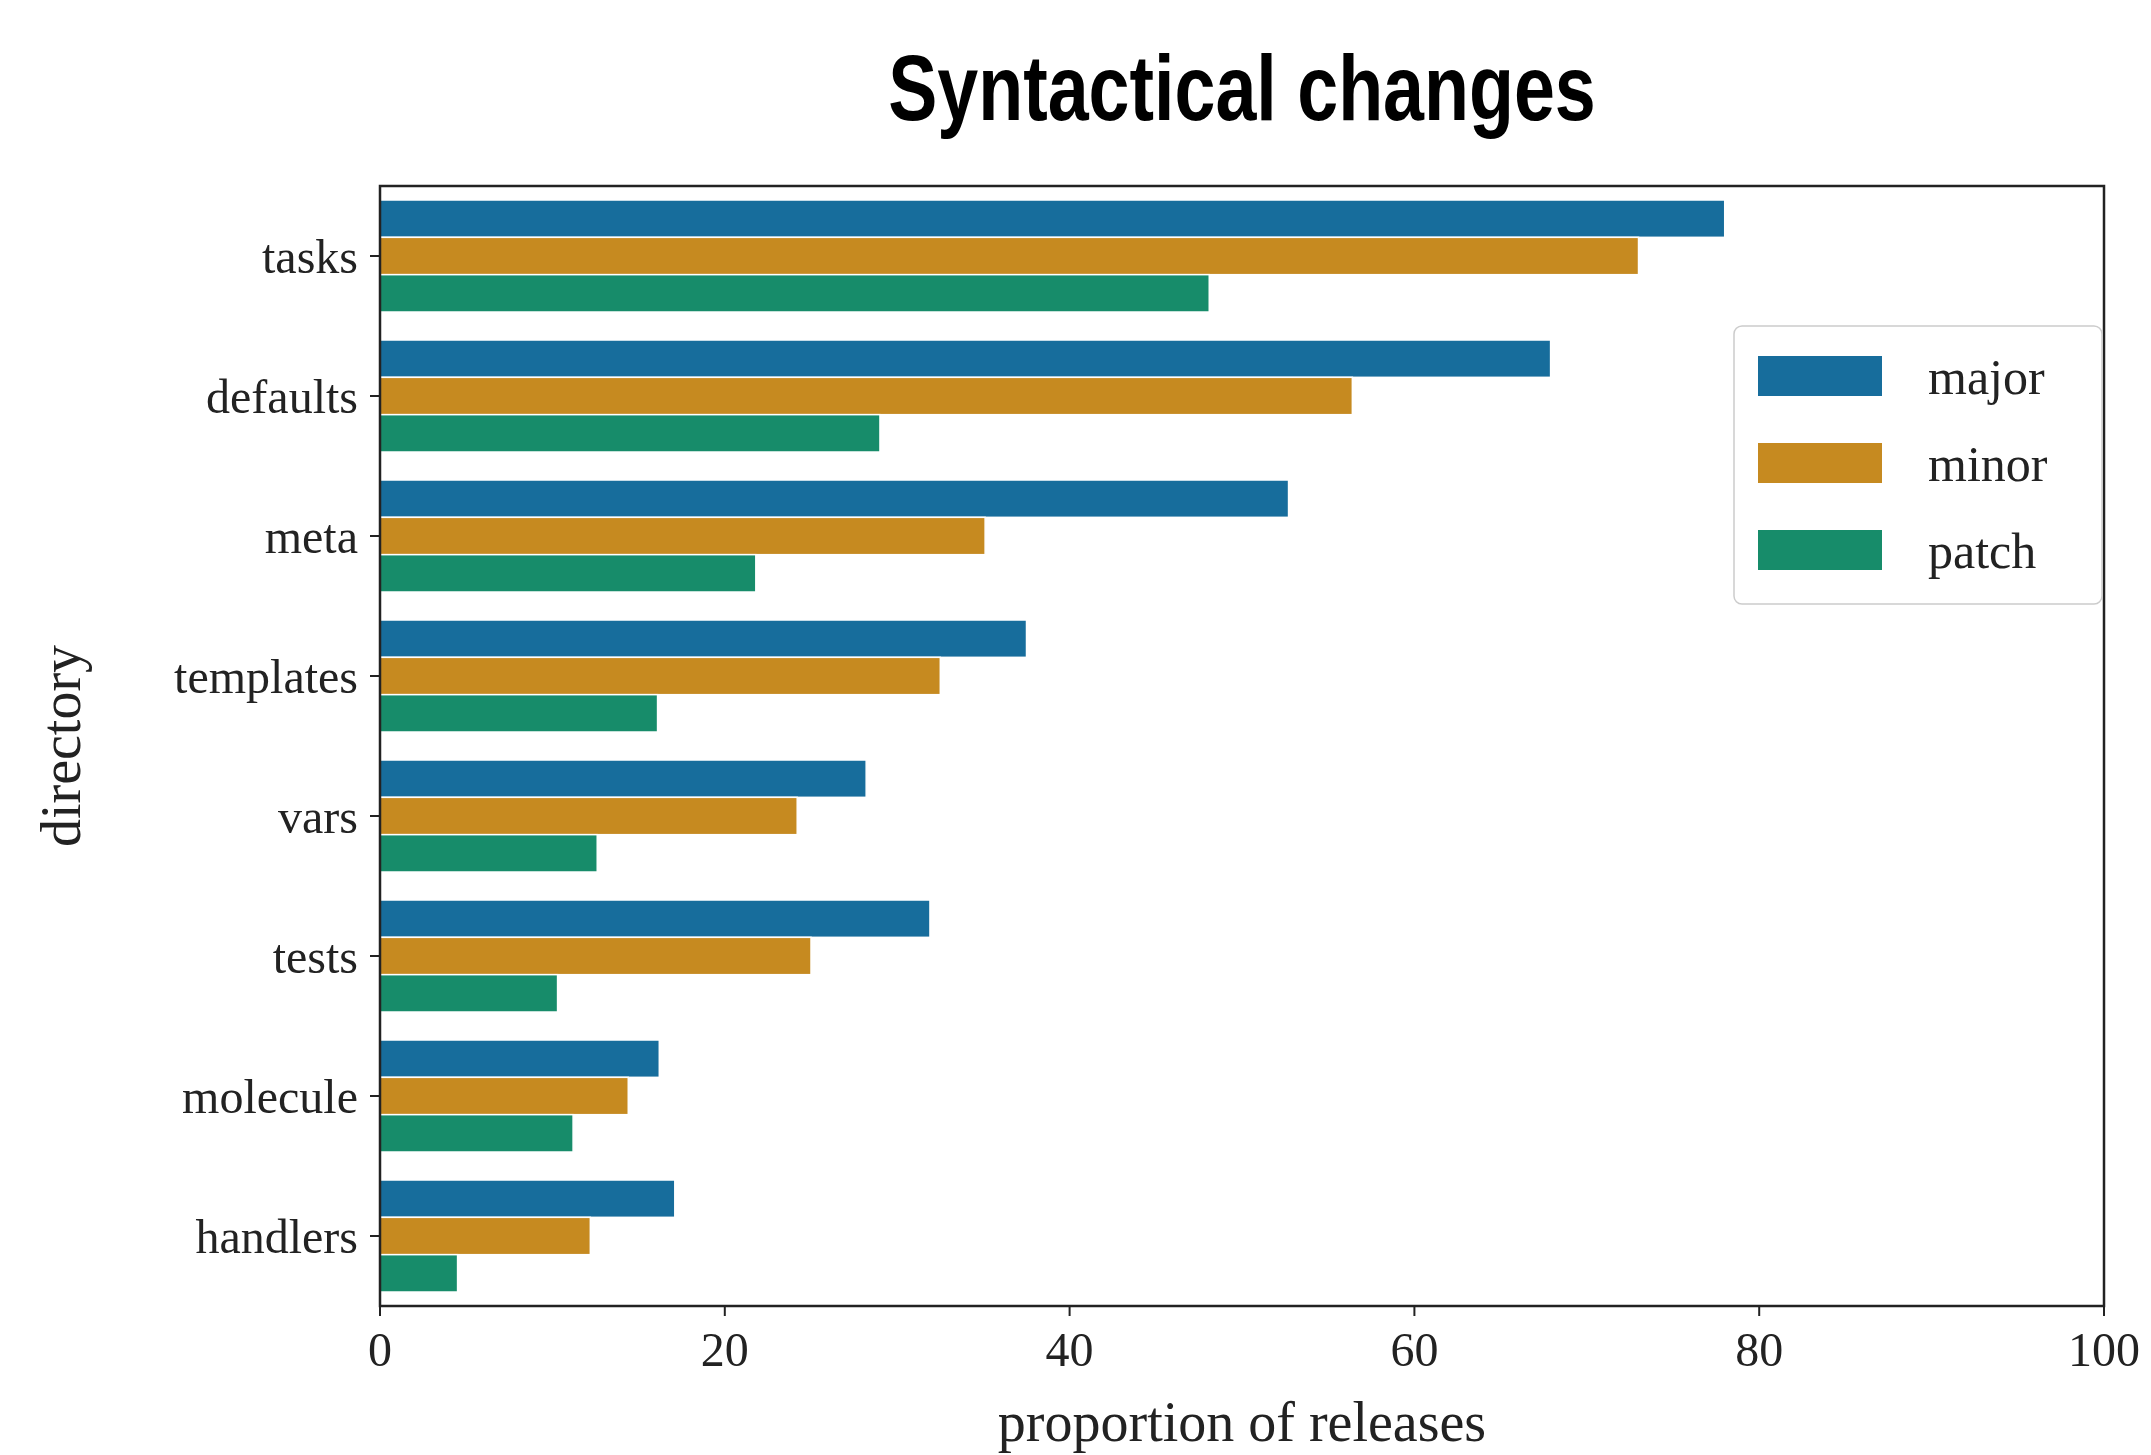 The height and width of the screenshot is (1455, 2151). Describe the element at coordinates (270, 1096) in the screenshot. I see `y-tick-label: molecule` at that location.